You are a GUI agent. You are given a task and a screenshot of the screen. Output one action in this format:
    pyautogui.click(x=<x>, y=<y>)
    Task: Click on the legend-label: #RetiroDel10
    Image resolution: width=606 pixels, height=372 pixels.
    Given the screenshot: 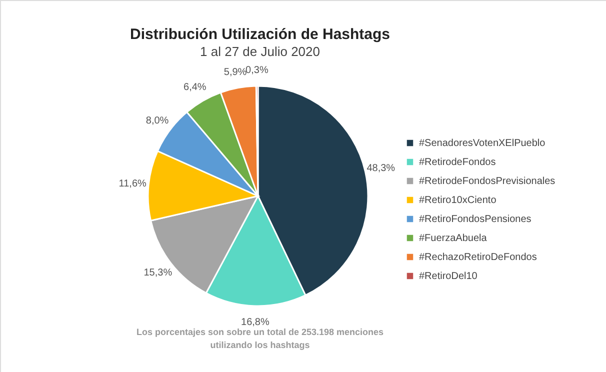 What is the action you would take?
    pyautogui.click(x=448, y=276)
    